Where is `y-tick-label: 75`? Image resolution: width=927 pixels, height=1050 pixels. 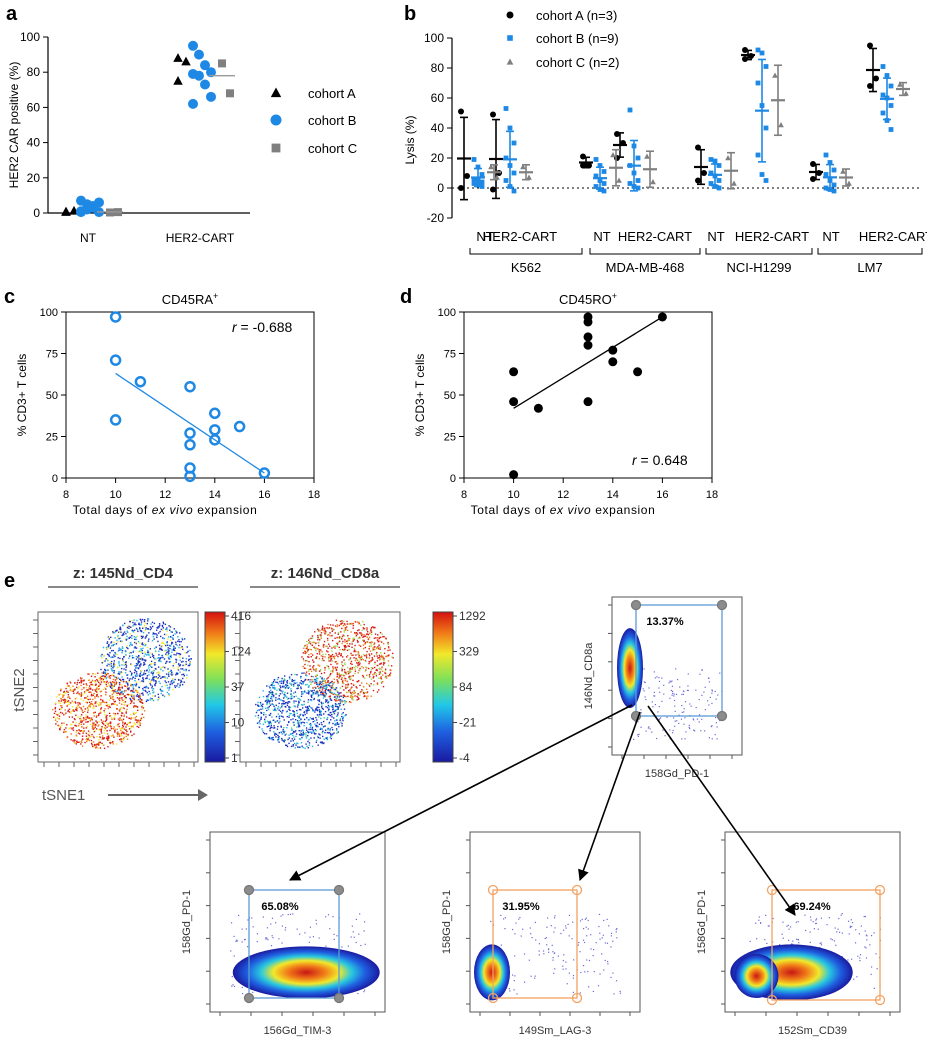 y-tick-label: 75 is located at coordinates (52, 355).